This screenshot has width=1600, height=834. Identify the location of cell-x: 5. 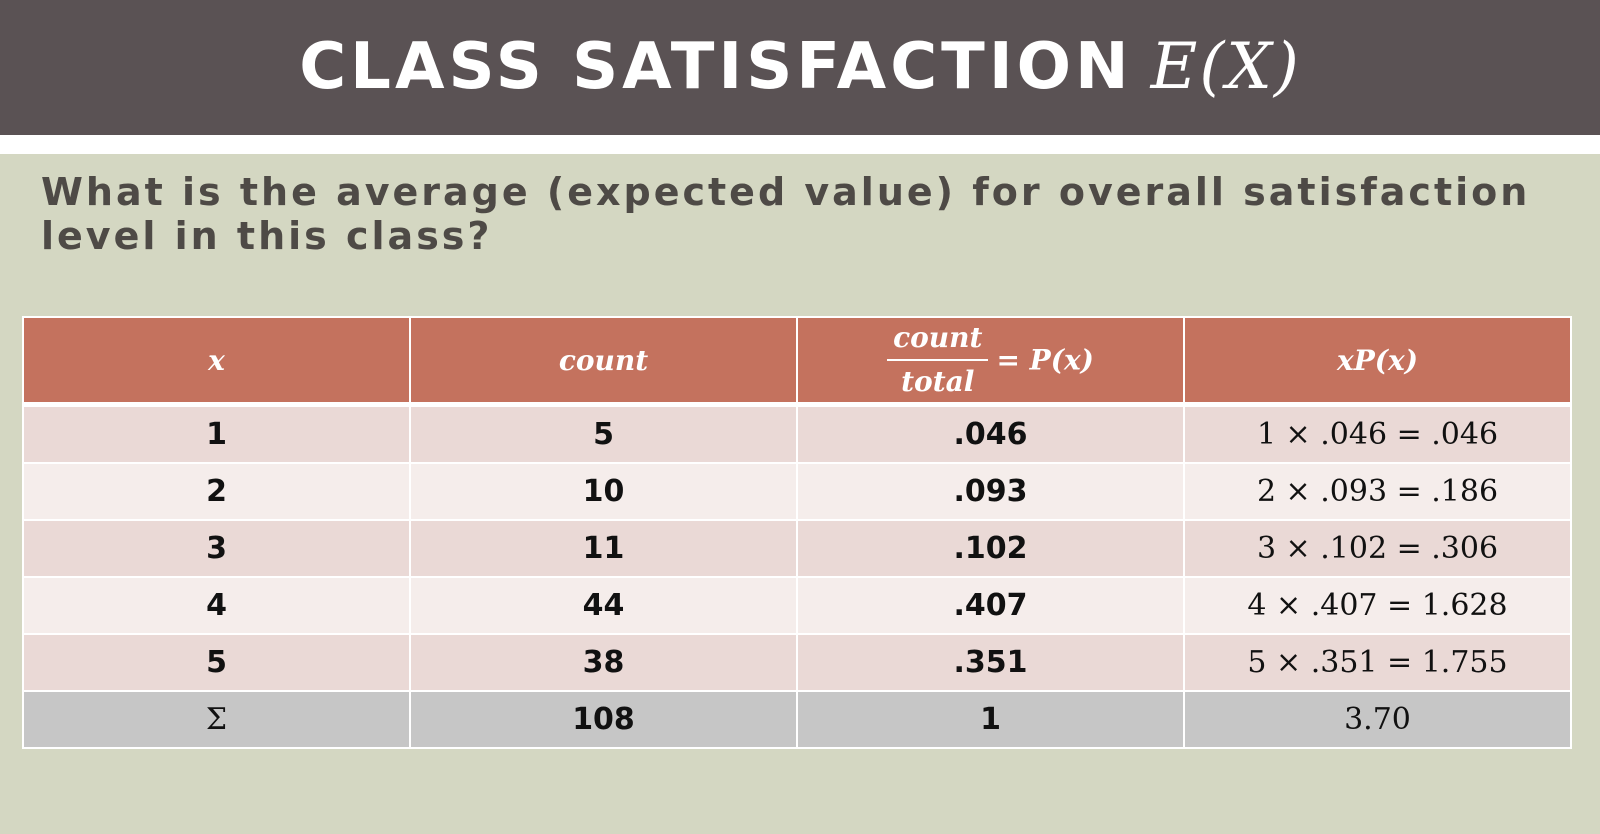
(216, 662).